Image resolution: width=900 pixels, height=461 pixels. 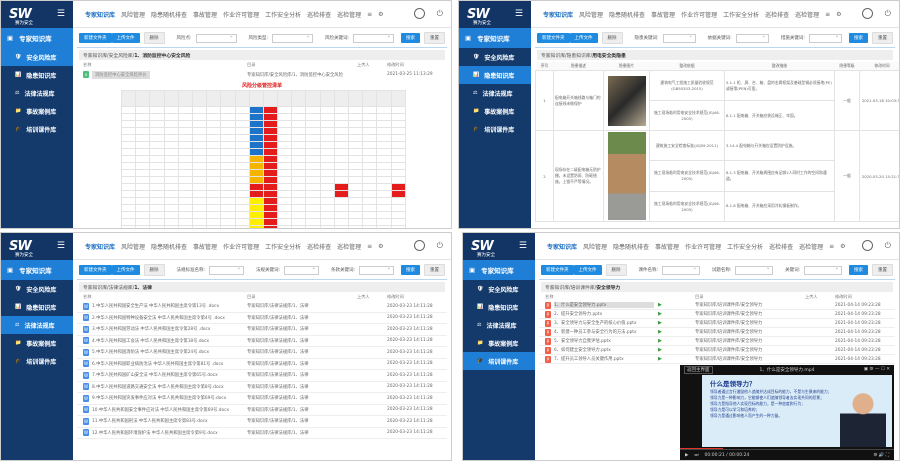 What do you see at coordinates (578, 314) in the screenshot?
I see `file-name: 2、提升安全领导力.pptx` at bounding box center [578, 314].